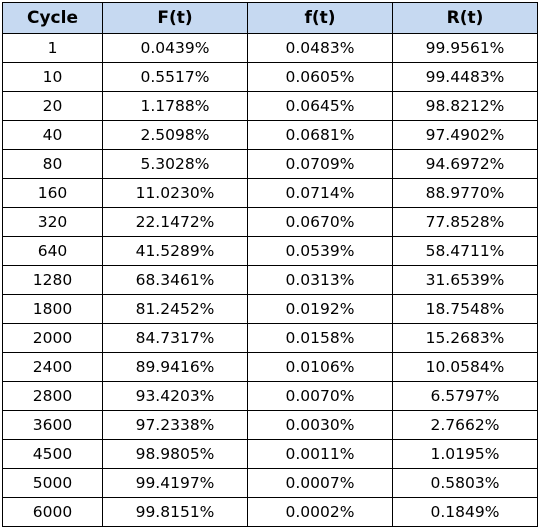 Image resolution: width=540 pixels, height=530 pixels. Describe the element at coordinates (175, 222) in the screenshot. I see `cell-cumulative-failure: 22.1472%` at that location.